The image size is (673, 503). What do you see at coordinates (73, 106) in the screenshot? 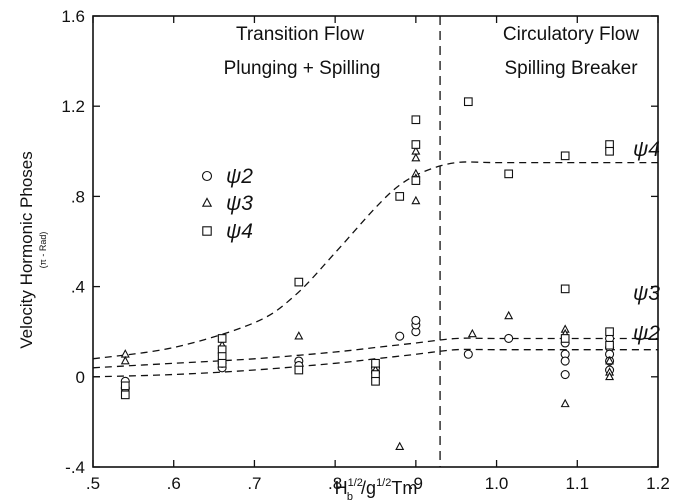
I see `y-tick-label: 1.2` at bounding box center [73, 106].